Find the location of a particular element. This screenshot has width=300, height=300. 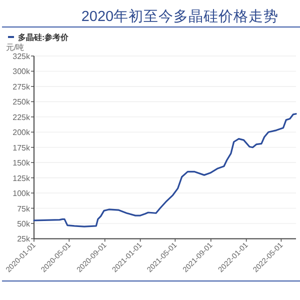

y-tick-label: 200k is located at coordinates (21, 133).